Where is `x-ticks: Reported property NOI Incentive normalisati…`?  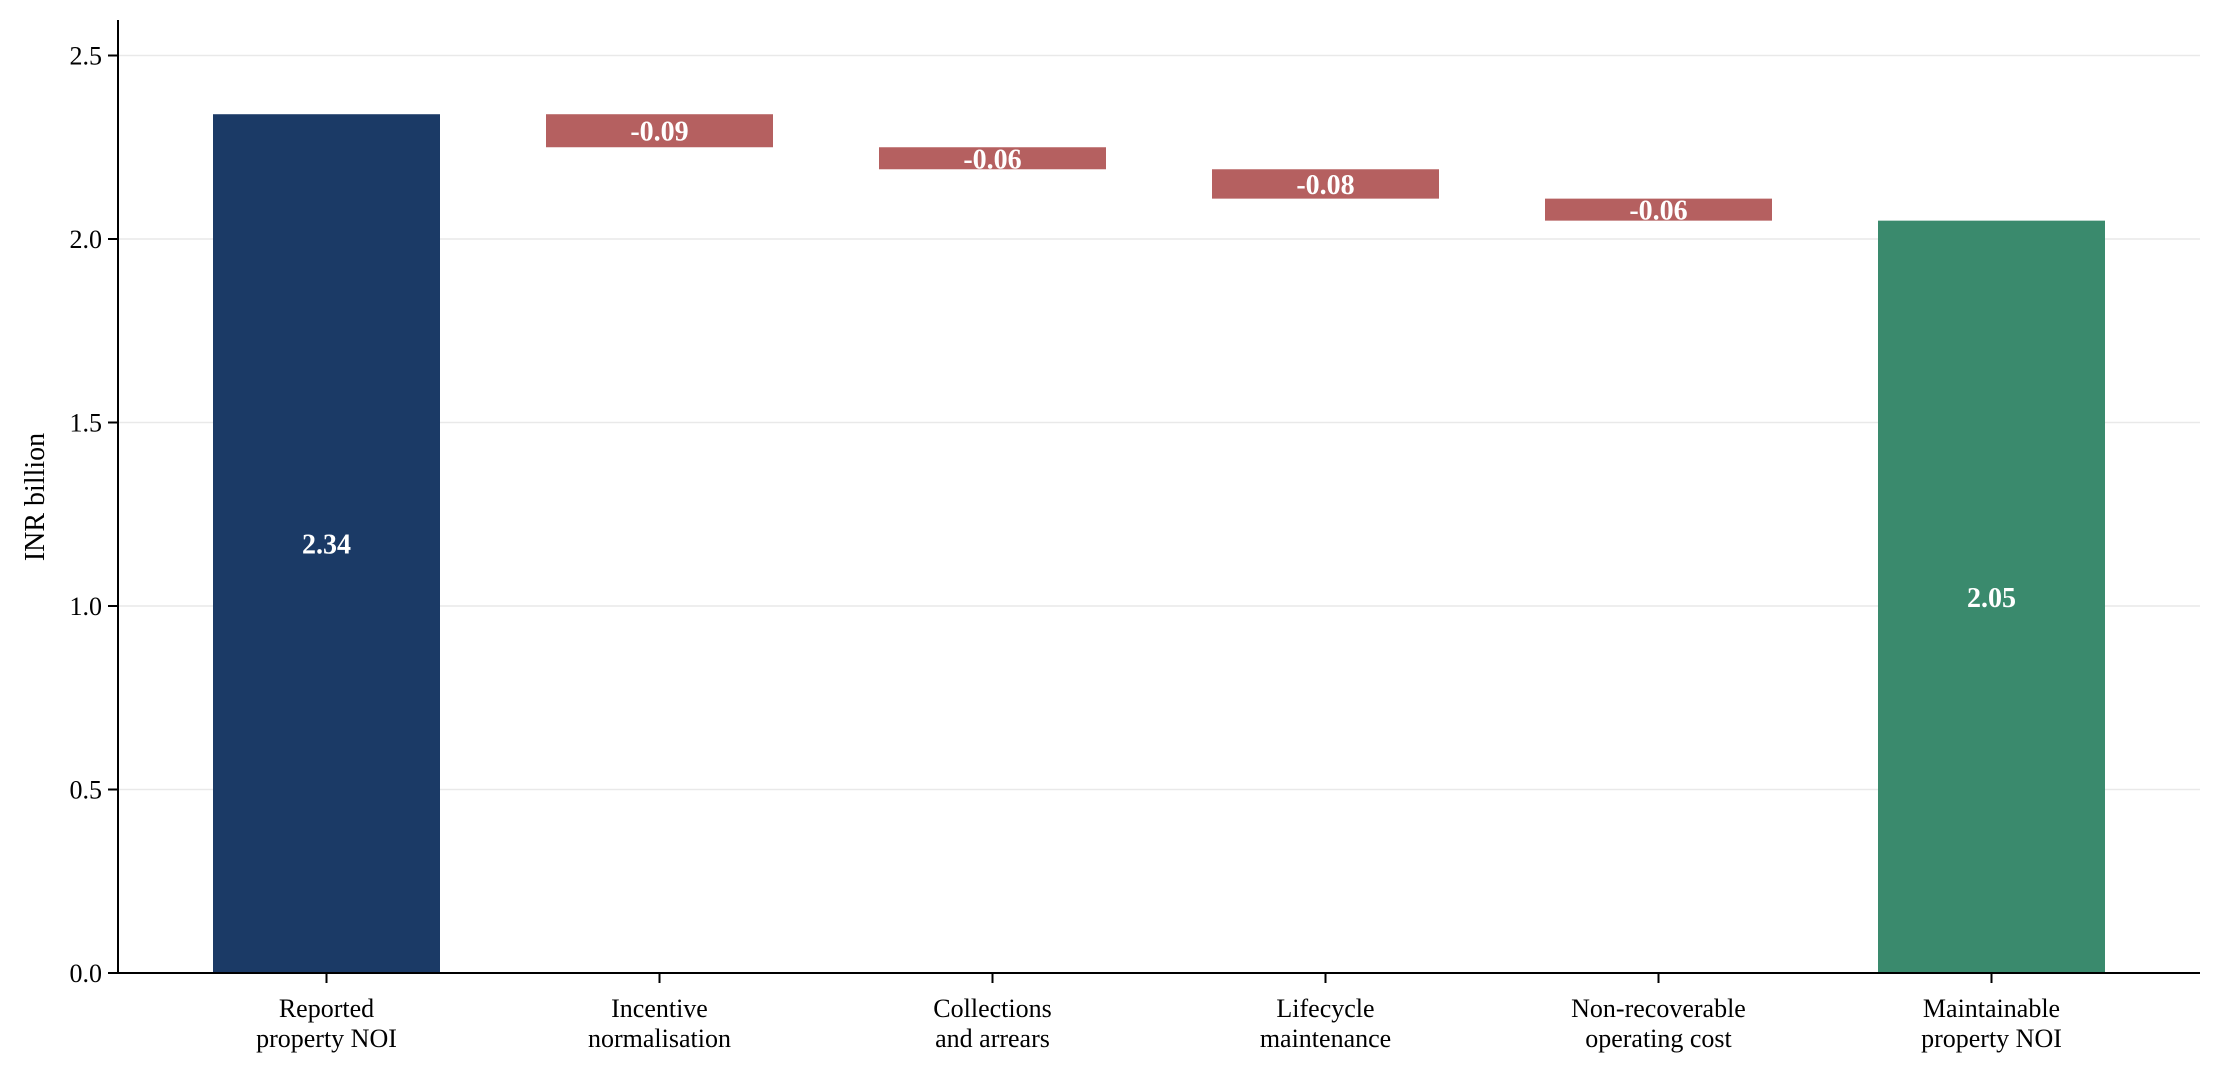
x-ticks: Reported property NOI Incentive normalisati… is located at coordinates (1159, 1013).